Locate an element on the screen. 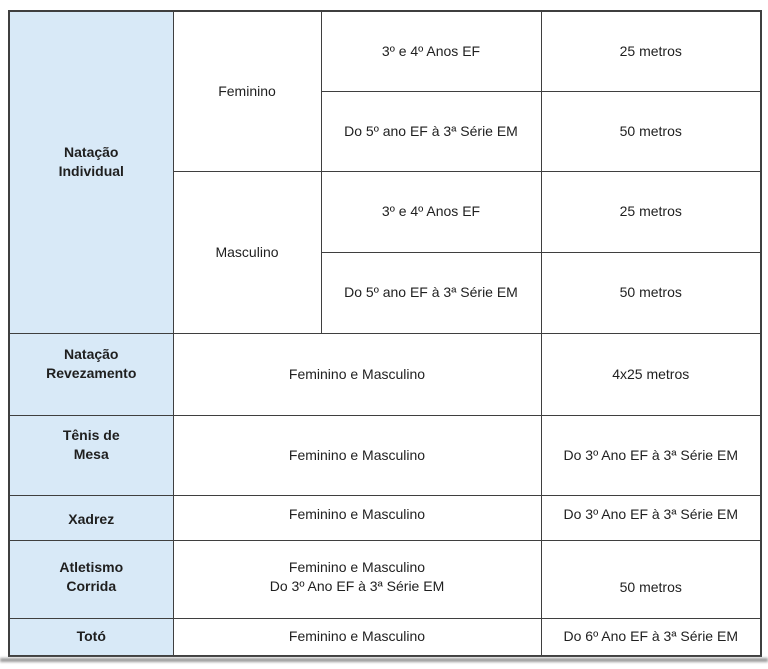 Image resolution: width=768 pixels, height=669 pixels. grade-range-cell: Do 6º Ano EF à 3ª Série EM is located at coordinates (651, 637).